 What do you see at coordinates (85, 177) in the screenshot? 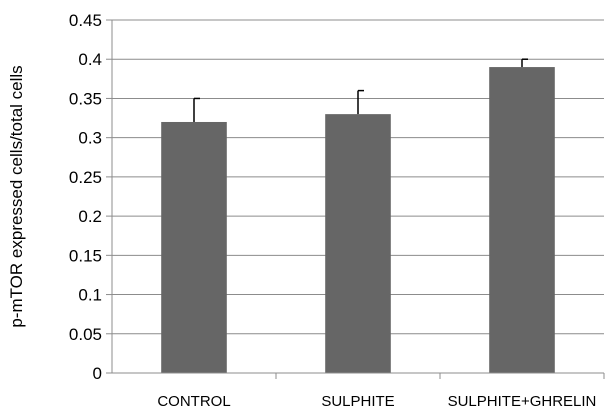
I see `y-tick-label: 0.25` at bounding box center [85, 177].